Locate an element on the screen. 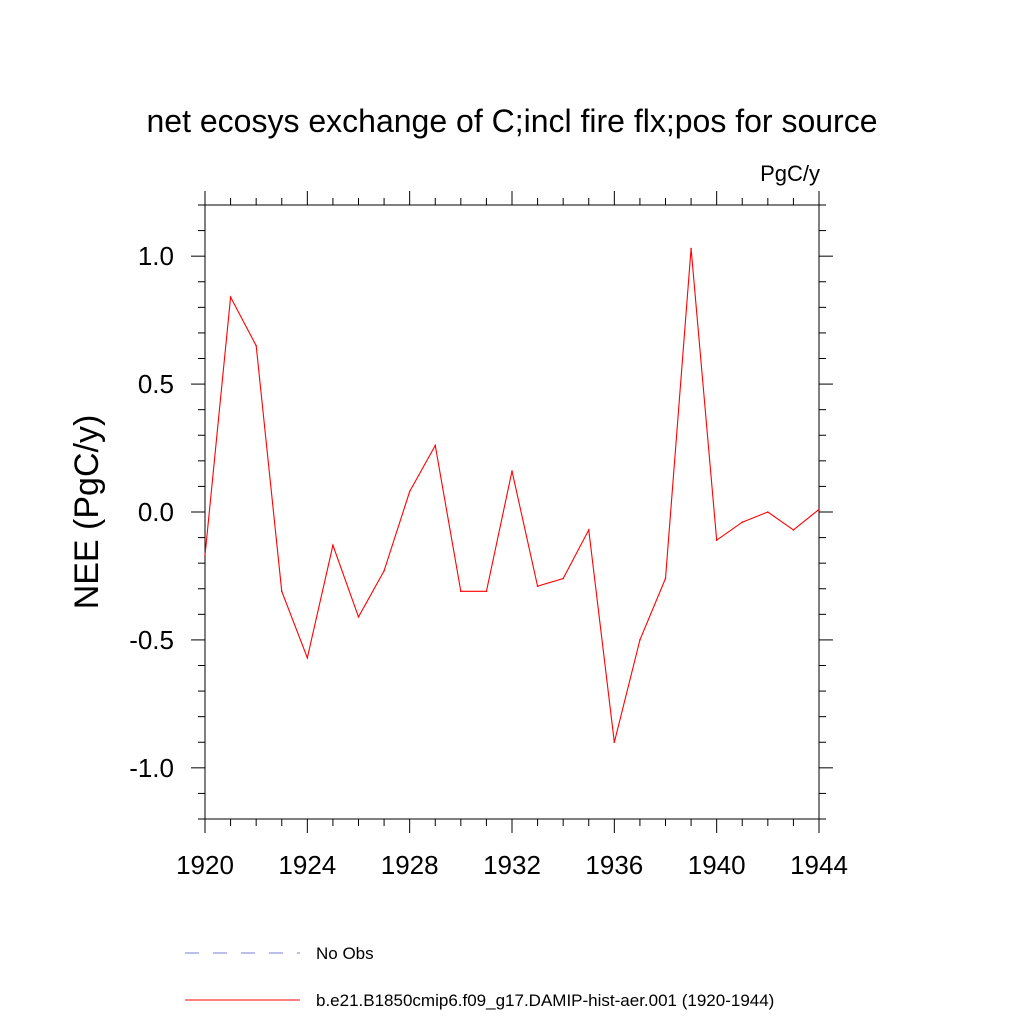 This screenshot has width=1024, height=1024. x-tick-label: 1936 is located at coordinates (614, 865).